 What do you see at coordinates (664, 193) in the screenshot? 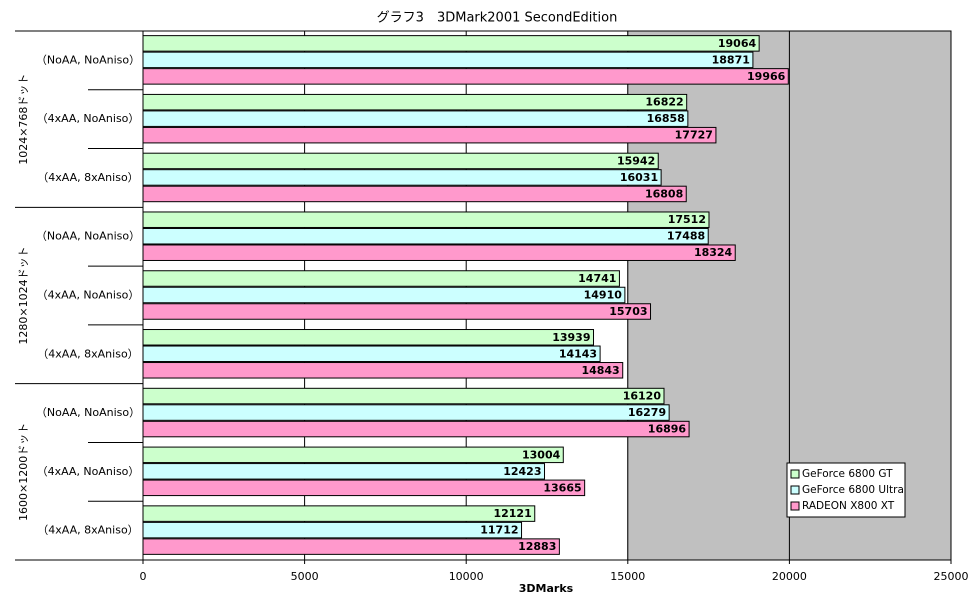
I see `value-label: 16808` at bounding box center [664, 193].